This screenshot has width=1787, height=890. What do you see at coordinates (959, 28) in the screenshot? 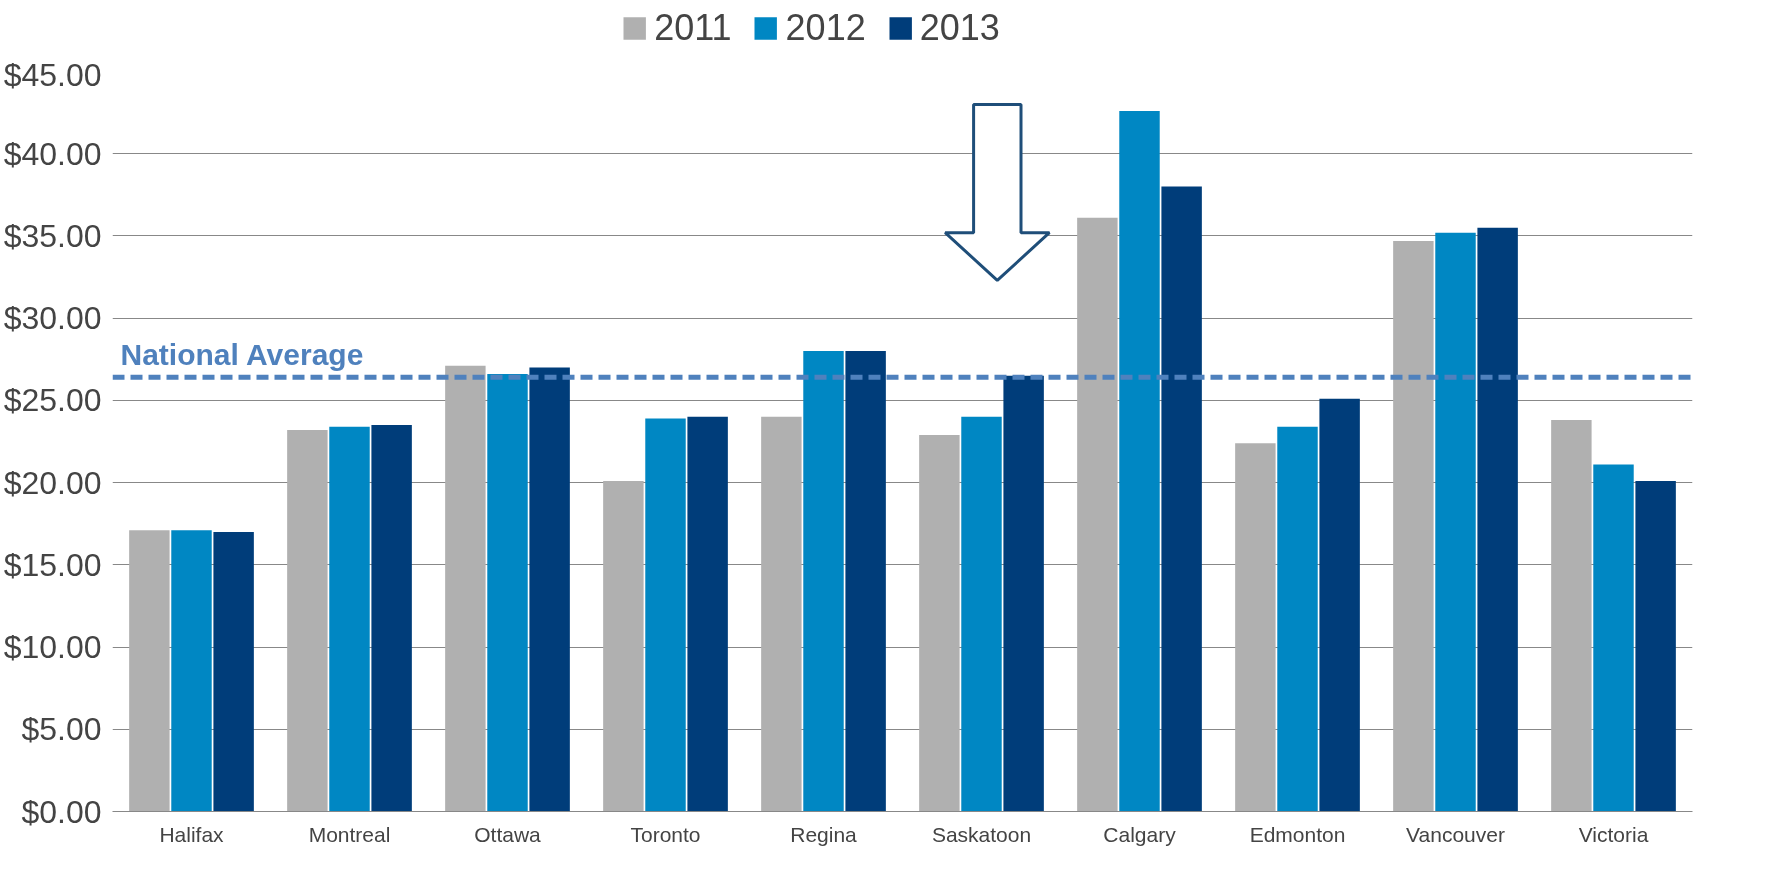
I see `legend-label: 2013` at bounding box center [959, 28].